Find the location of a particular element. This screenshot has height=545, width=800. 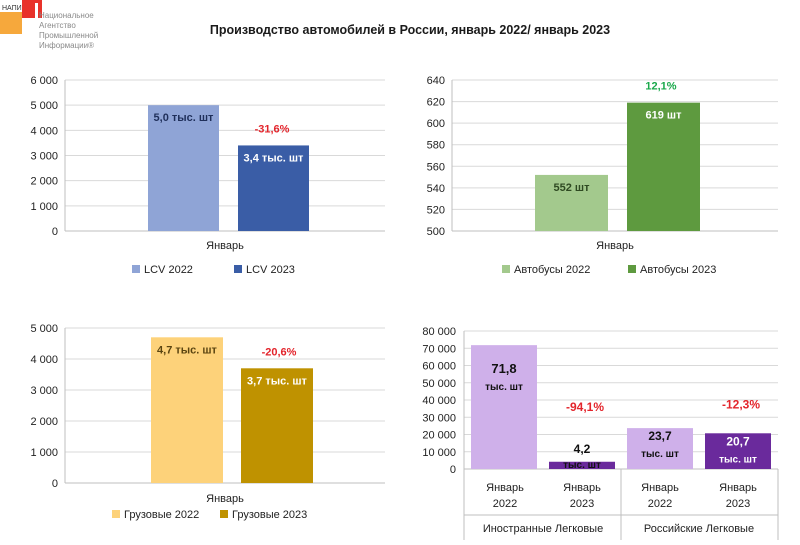

y-tick-label: 30 000 is located at coordinates (439, 418).